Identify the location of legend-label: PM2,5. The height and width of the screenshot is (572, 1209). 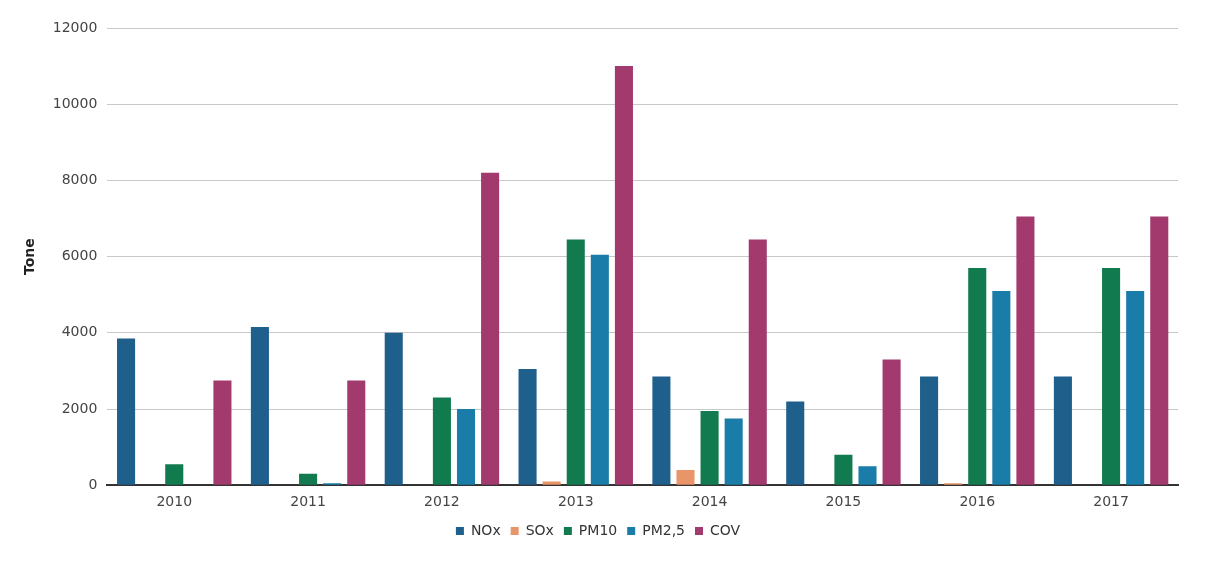
(663, 529).